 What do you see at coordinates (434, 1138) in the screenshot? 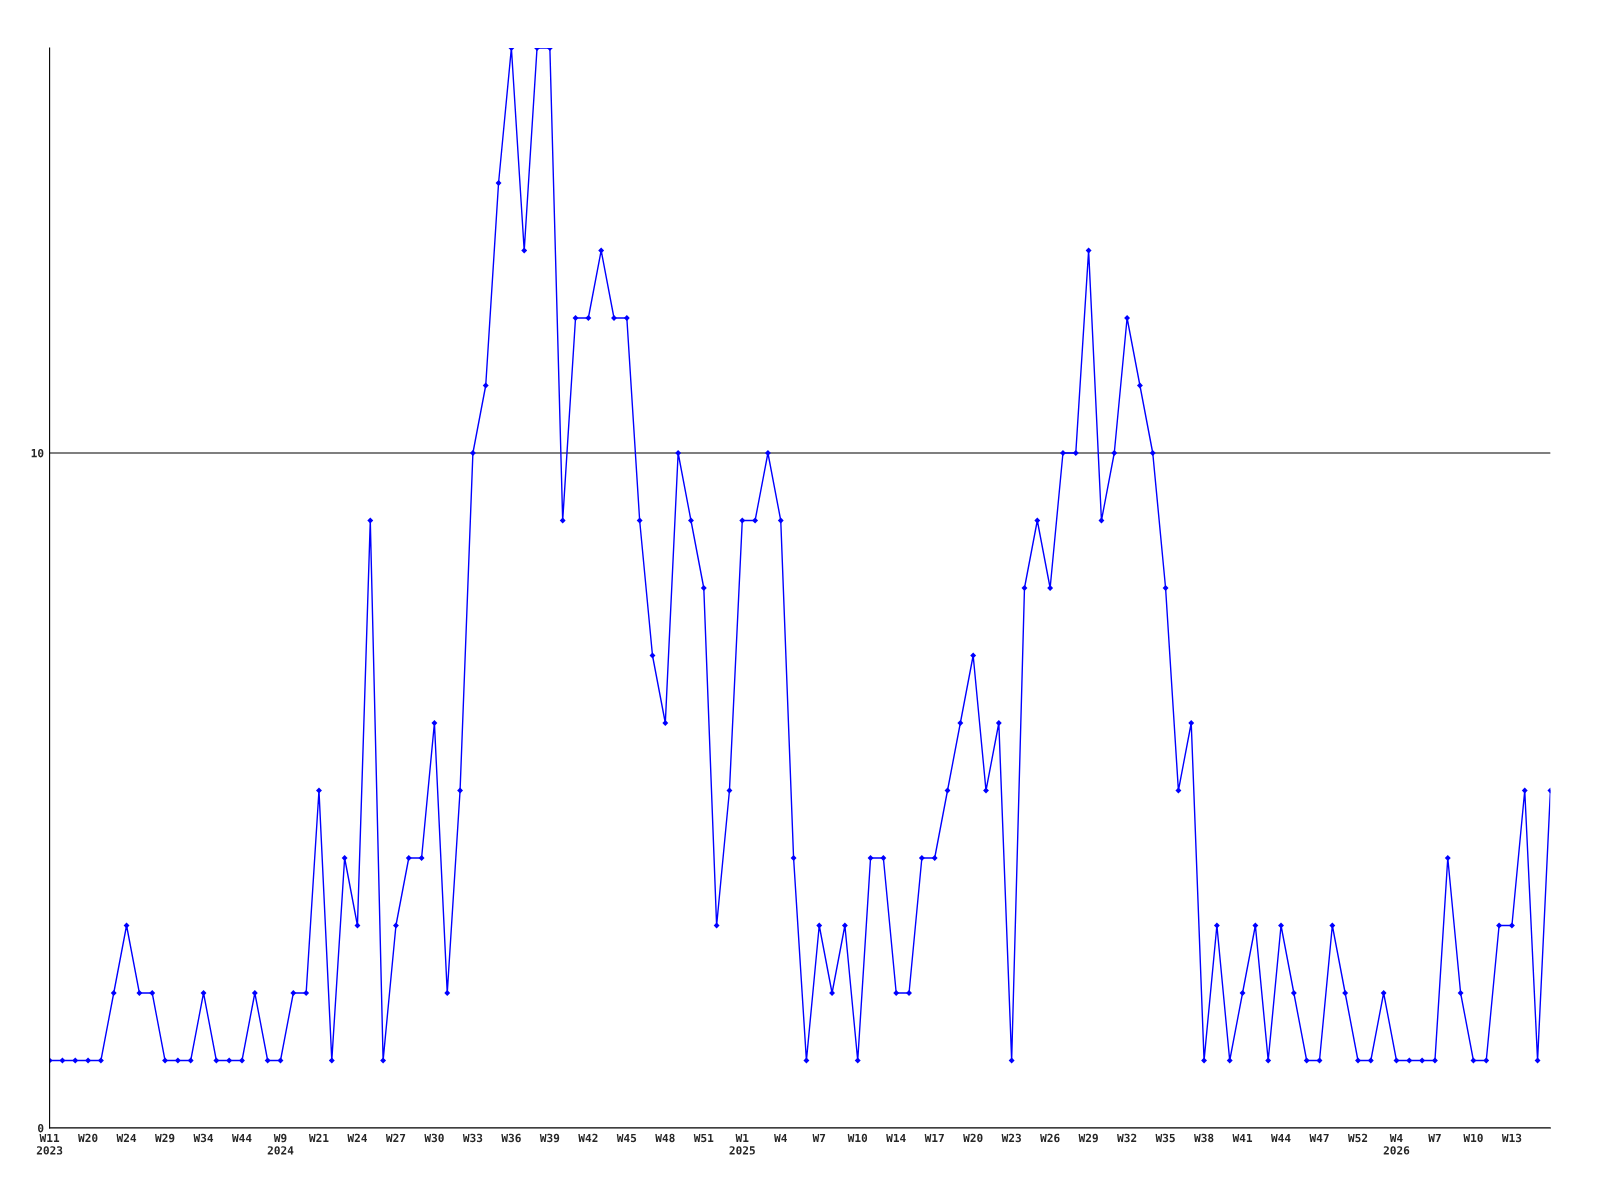
I see `x-tick-label: W30` at bounding box center [434, 1138].